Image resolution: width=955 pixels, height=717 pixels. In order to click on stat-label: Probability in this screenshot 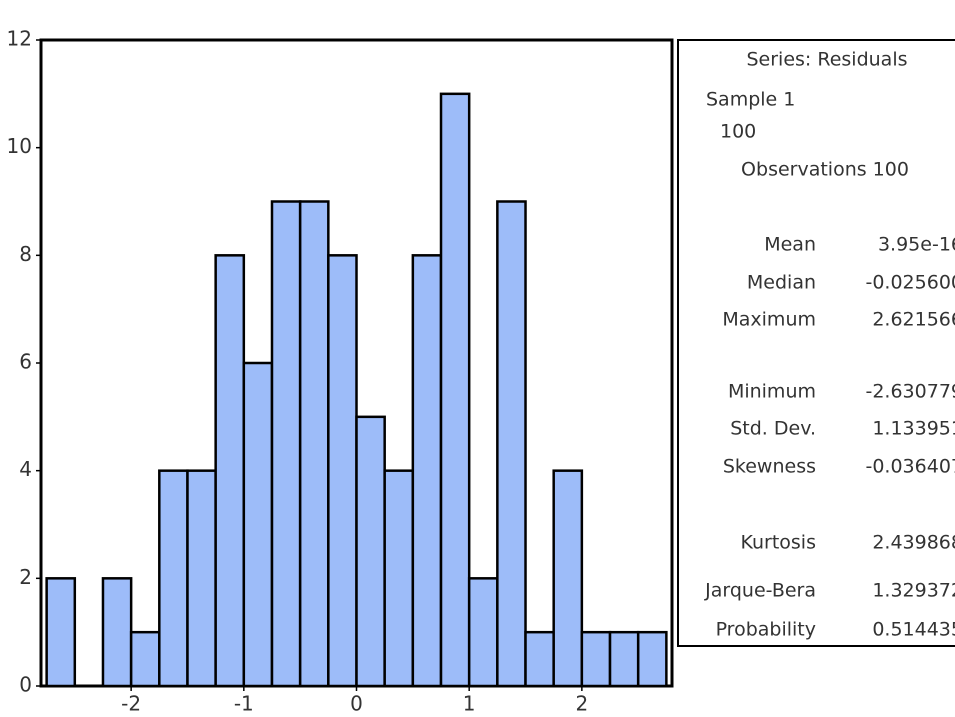, I will do `click(766, 630)`.